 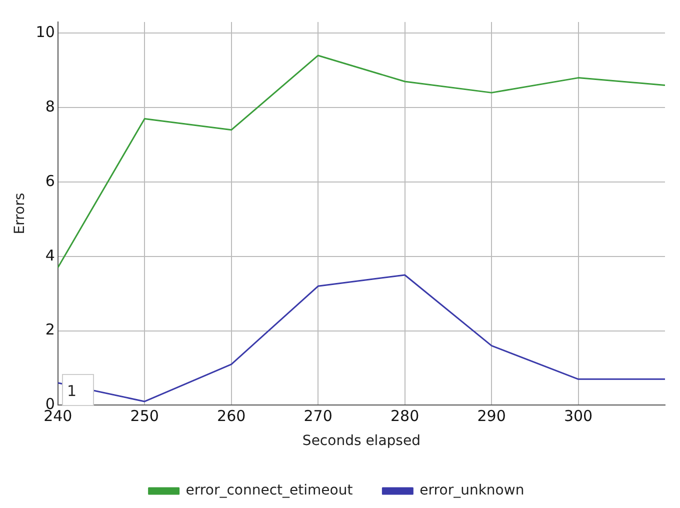 What do you see at coordinates (50, 181) in the screenshot?
I see `y-tick-label: 6` at bounding box center [50, 181].